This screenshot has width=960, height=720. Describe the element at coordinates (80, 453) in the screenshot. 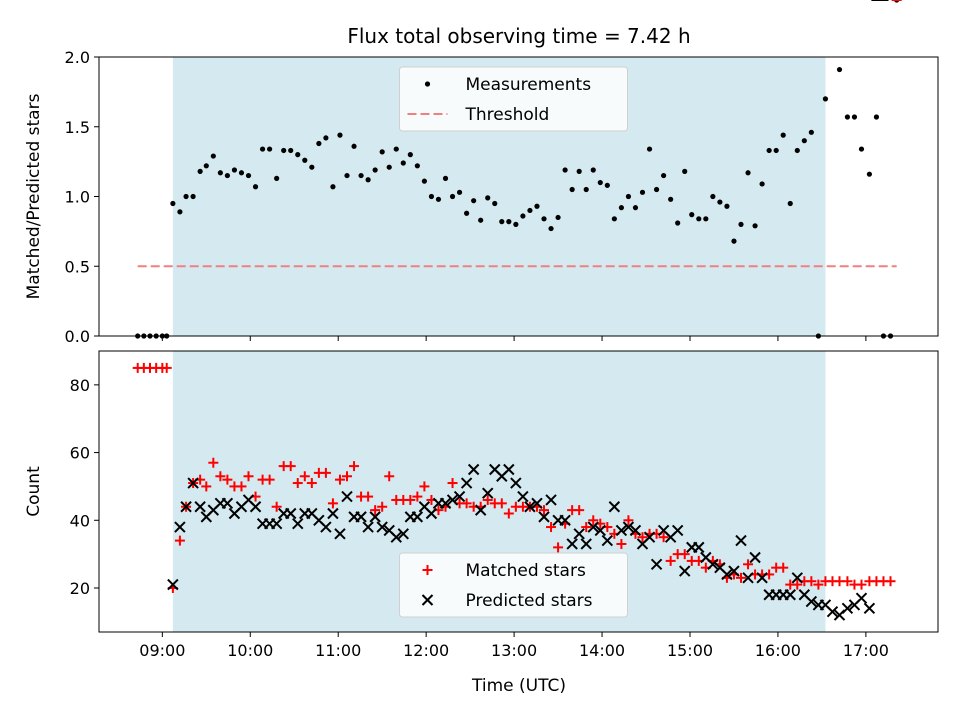

I see `bottom-y-tick-label: 60` at that location.